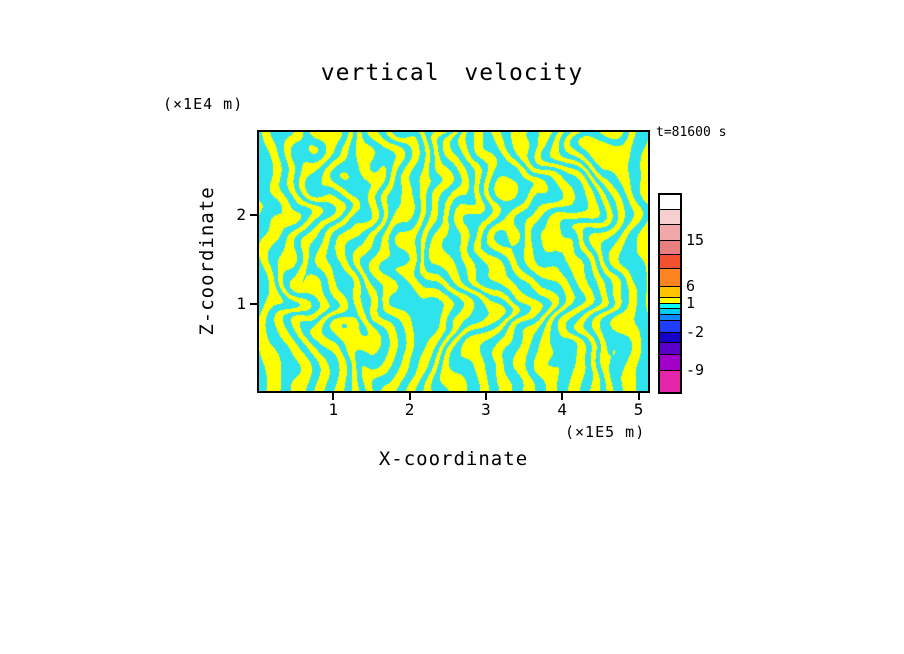 The image size is (904, 654). Describe the element at coordinates (695, 370) in the screenshot. I see `colorbar-tick-label: -9` at that location.